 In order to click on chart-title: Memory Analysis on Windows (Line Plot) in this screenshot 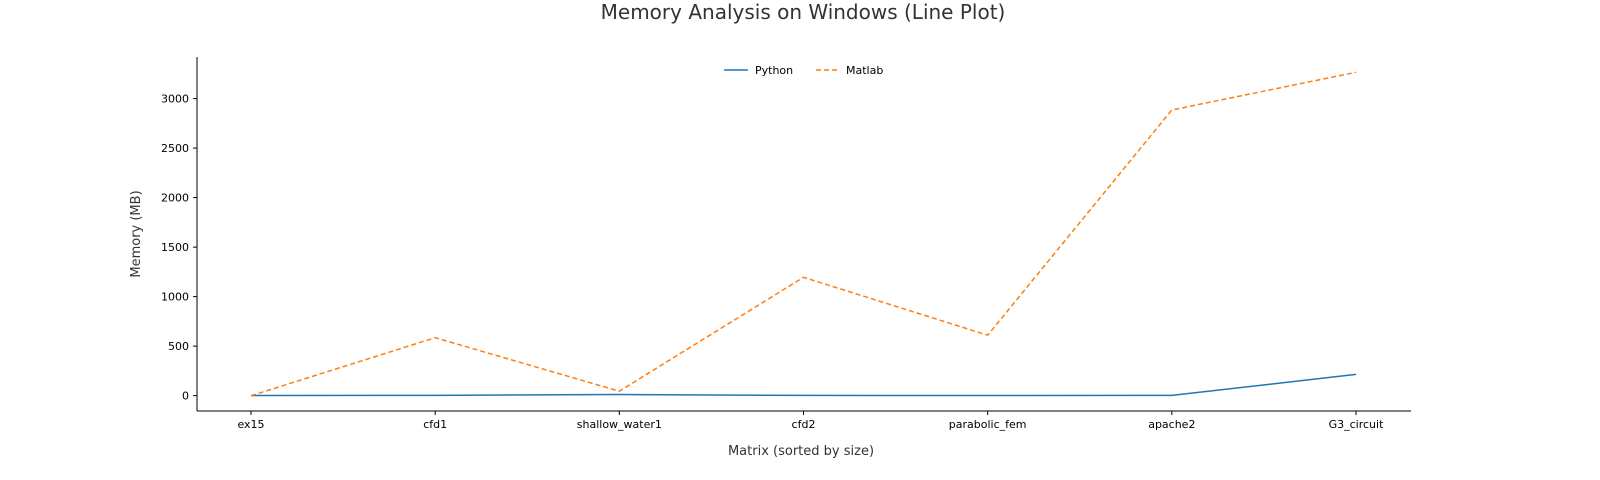, I will do `click(803, 12)`.